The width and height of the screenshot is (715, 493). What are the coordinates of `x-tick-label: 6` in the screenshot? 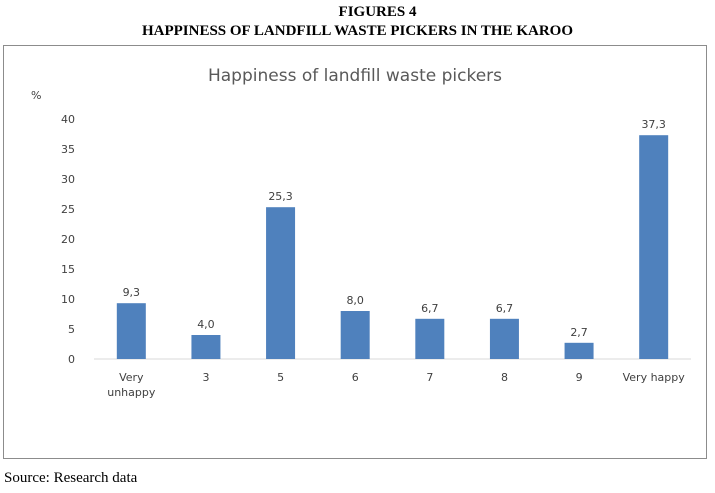 It's located at (355, 377).